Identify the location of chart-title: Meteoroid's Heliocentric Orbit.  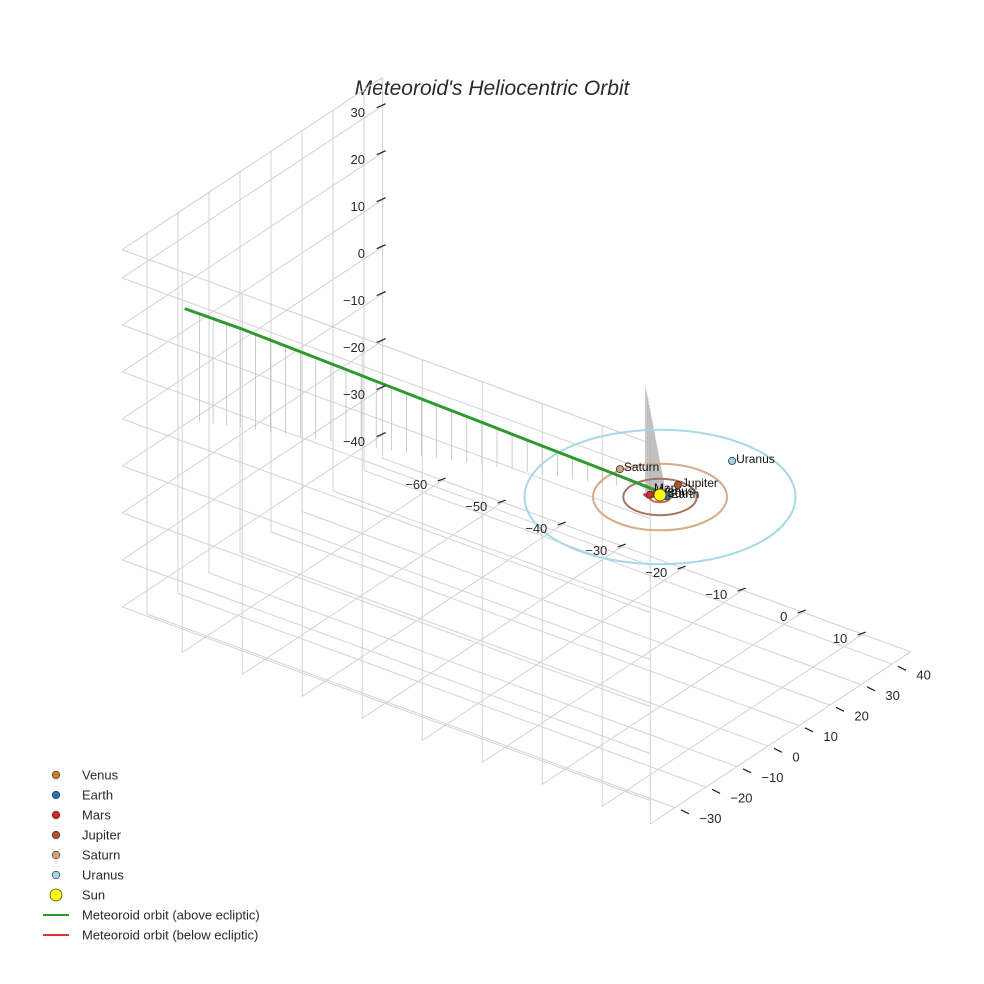
(493, 88).